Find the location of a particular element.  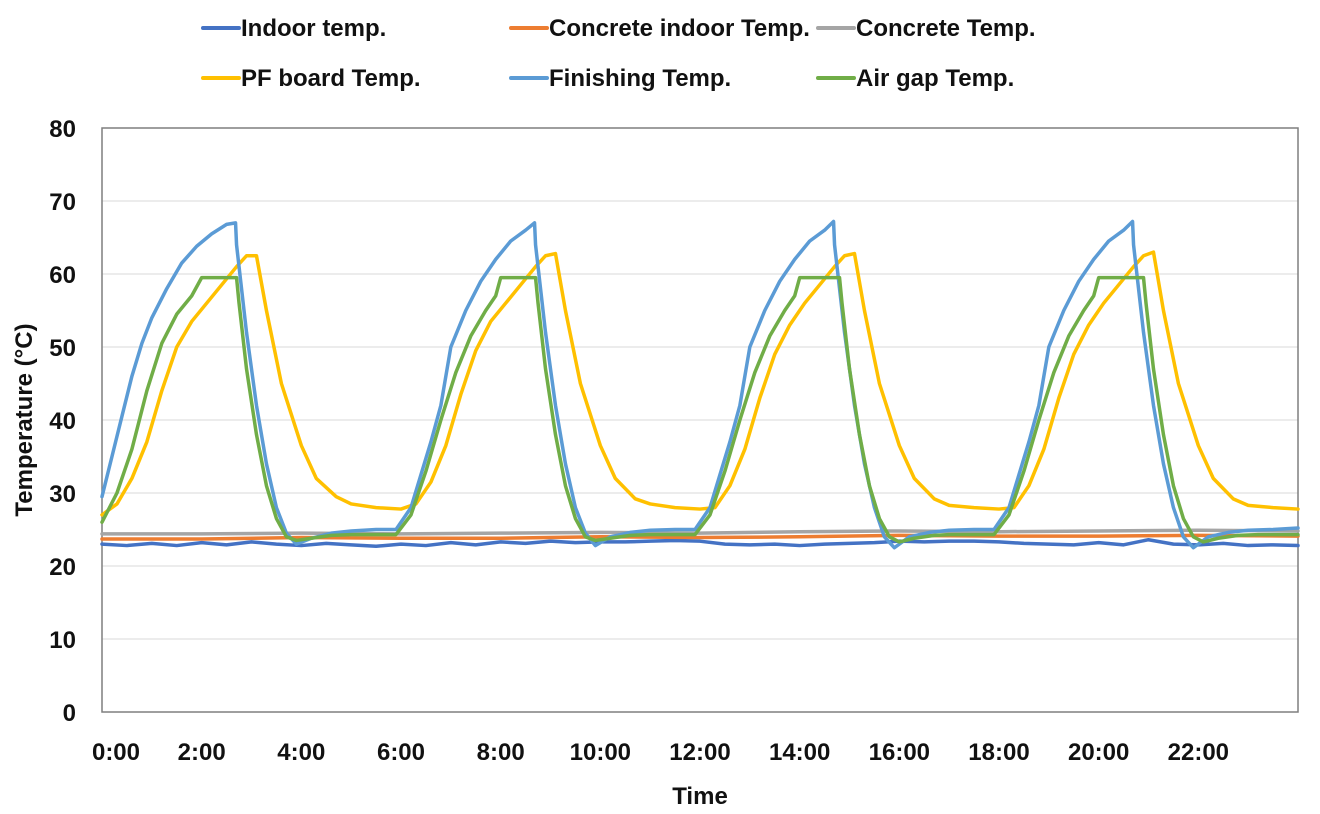

x-tick-label: 6:00 is located at coordinates (401, 752).